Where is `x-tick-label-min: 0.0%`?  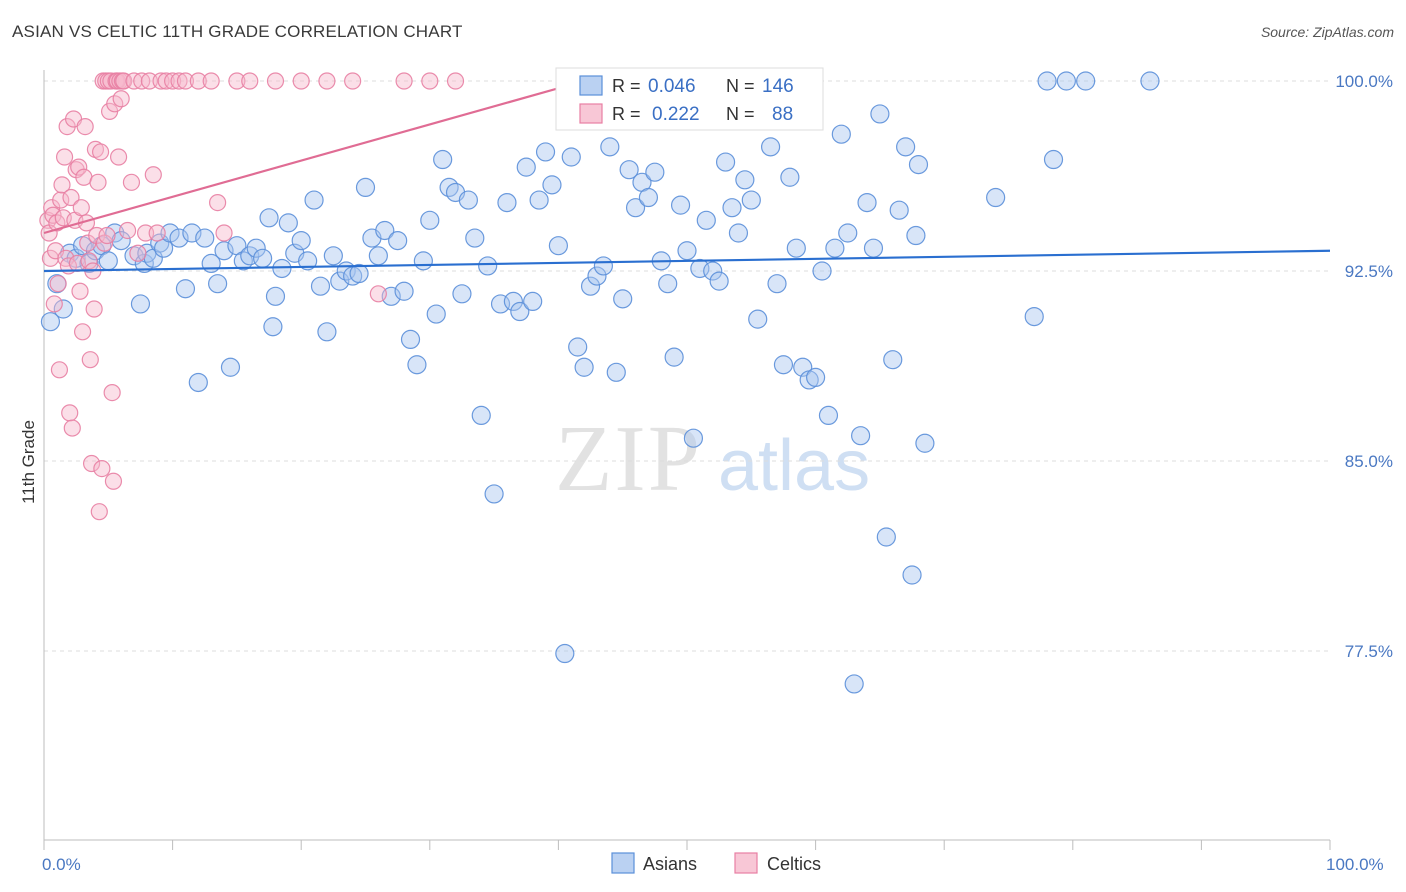
x-tick-label-min: 0.0% is located at coordinates (61, 864).